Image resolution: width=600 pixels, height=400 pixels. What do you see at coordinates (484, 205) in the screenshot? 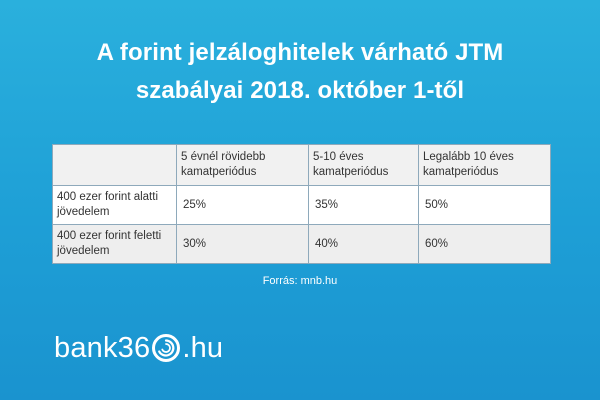
I see `table-cell: 50%` at bounding box center [484, 205].